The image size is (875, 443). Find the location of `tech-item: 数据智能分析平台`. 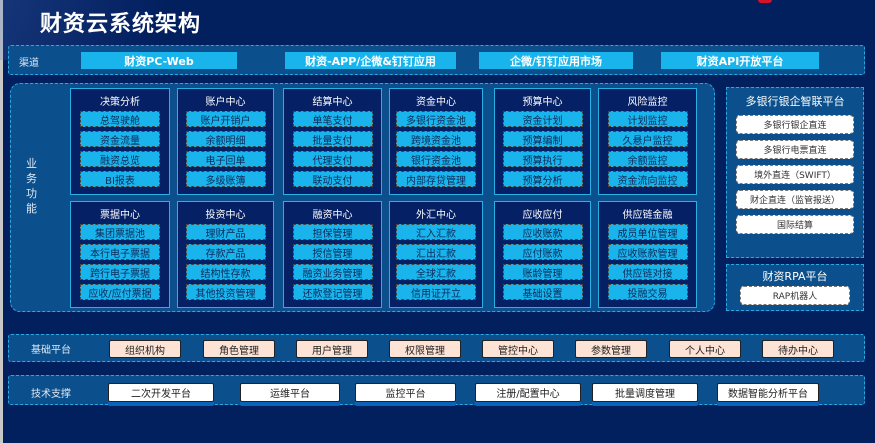

tech-item: 数据智能分析平台 is located at coordinates (768, 392).